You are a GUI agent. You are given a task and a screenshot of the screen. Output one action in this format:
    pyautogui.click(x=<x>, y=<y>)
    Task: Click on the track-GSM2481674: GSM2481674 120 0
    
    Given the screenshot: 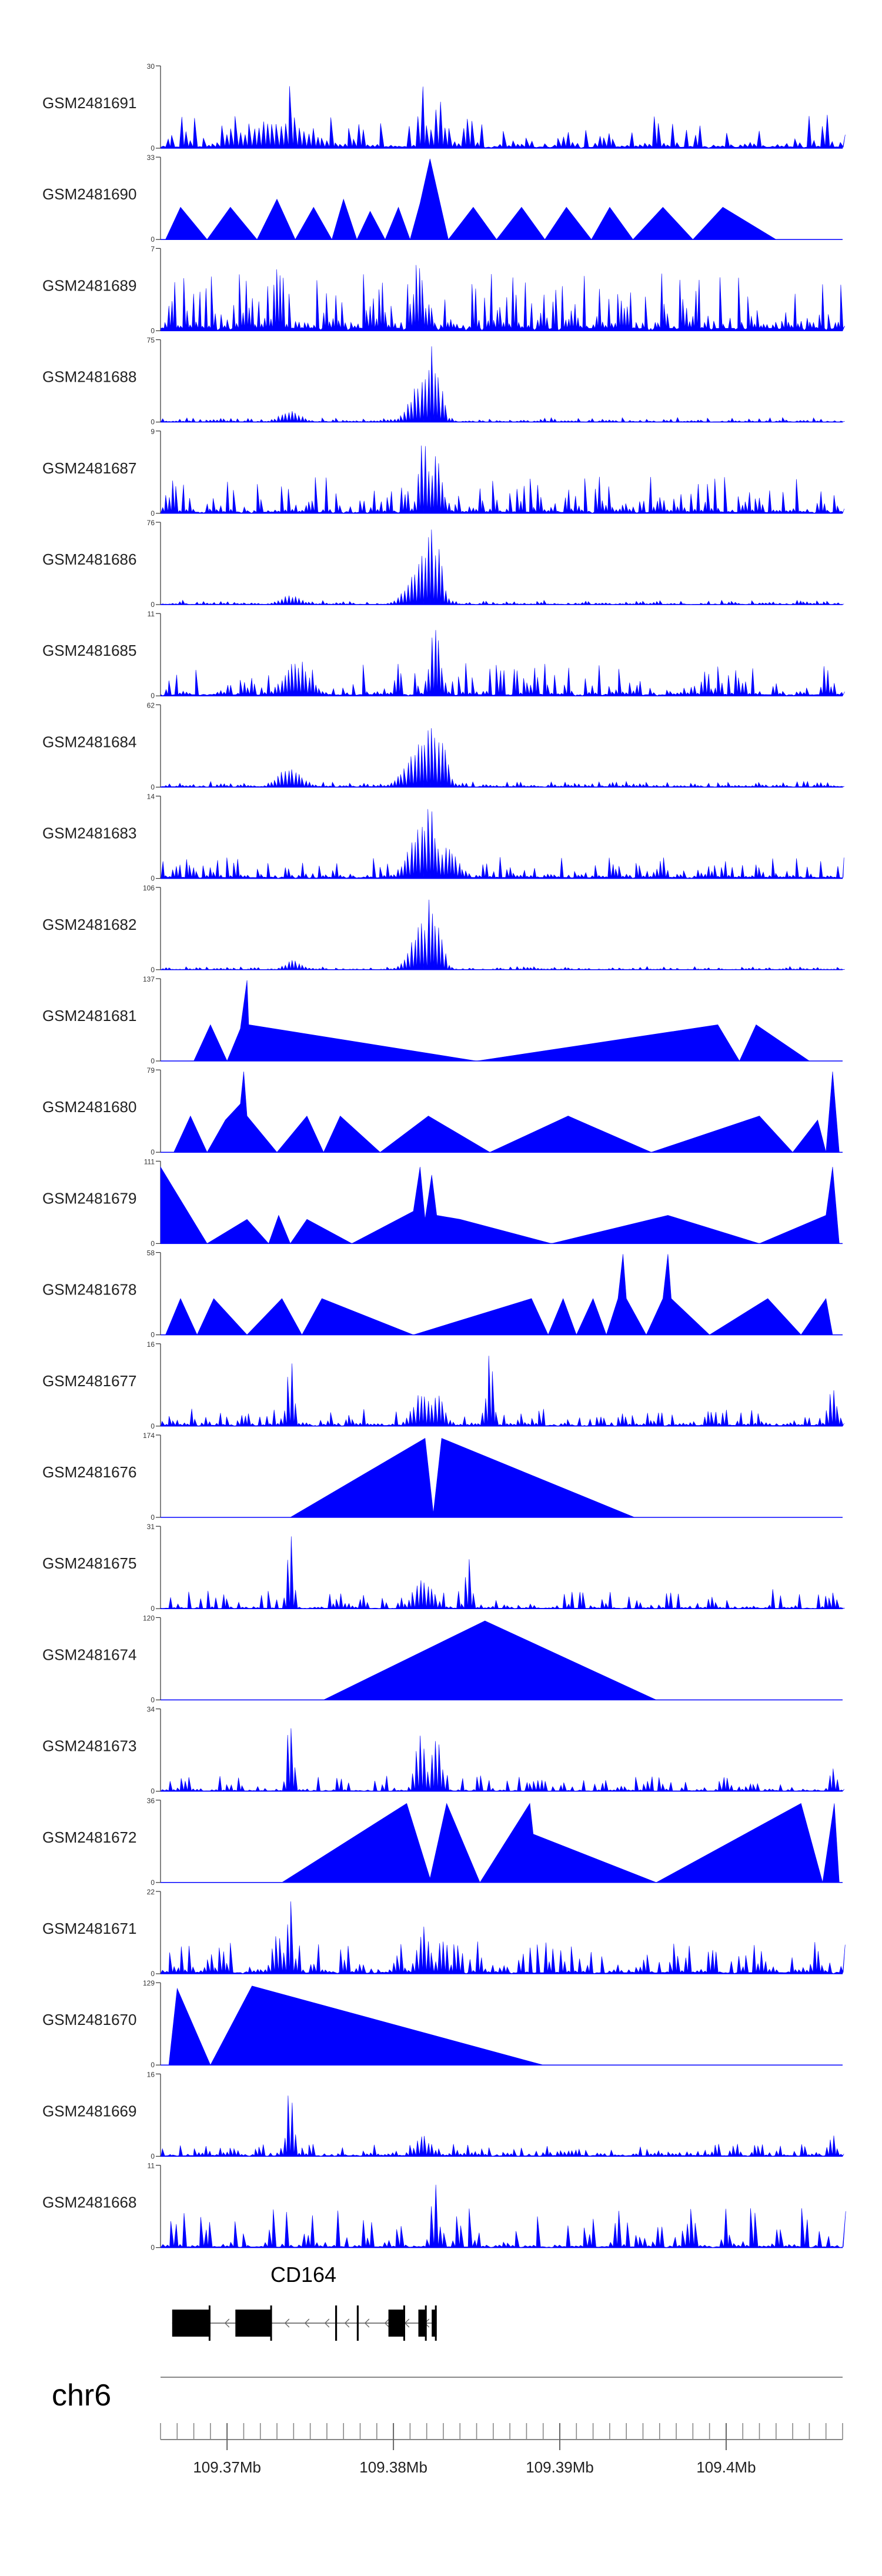 What is the action you would take?
    pyautogui.click(x=442, y=1659)
    